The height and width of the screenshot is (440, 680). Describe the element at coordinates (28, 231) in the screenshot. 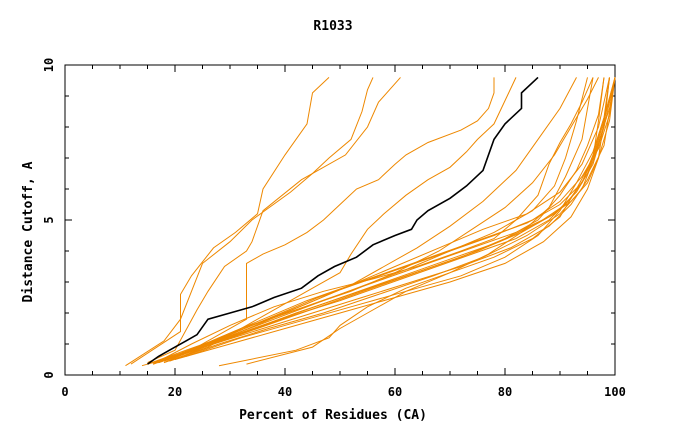

I see `y-axis-label: Distance Cutoff, A` at that location.